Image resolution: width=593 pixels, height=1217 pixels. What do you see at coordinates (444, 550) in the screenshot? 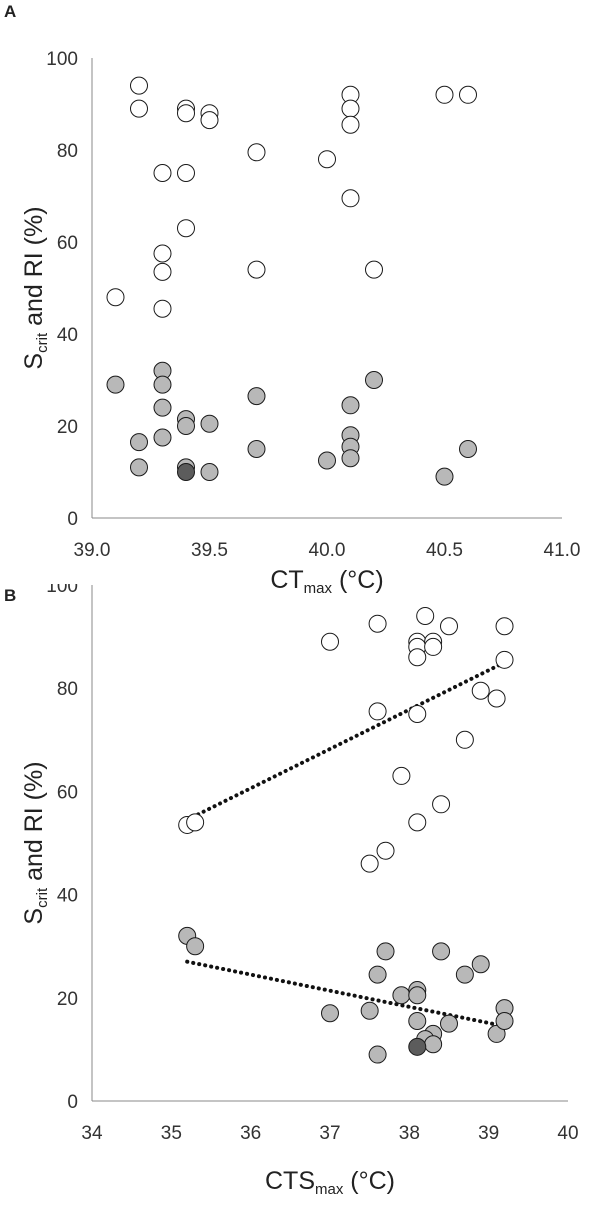
I see `x-tick-label: 40.5` at bounding box center [444, 550].